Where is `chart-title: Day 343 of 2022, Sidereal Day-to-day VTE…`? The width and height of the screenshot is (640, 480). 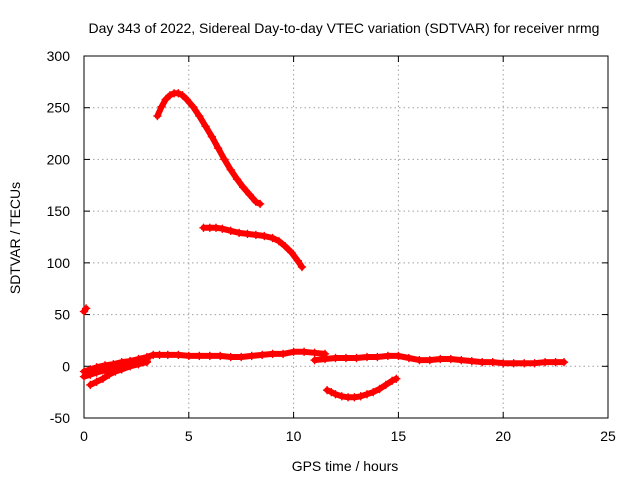
chart-title: Day 343 of 2022, Sidereal Day-to-day VTE… is located at coordinates (344, 28).